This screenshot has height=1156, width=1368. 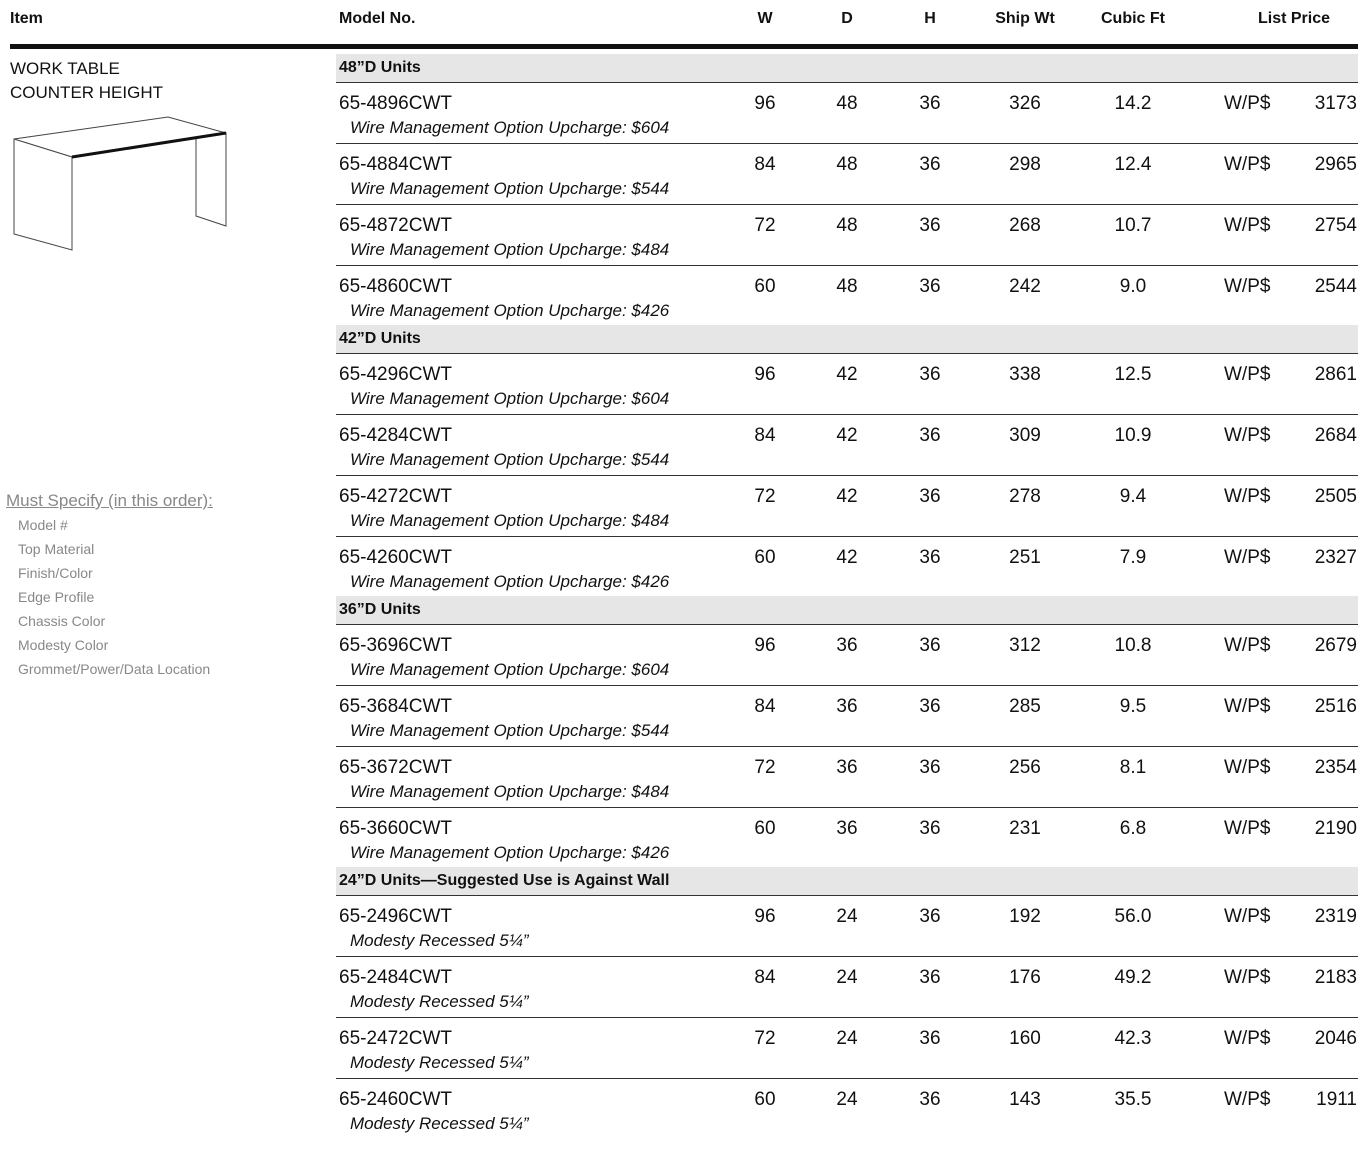 What do you see at coordinates (1335, 1038) in the screenshot?
I see `row-cell: 2046` at bounding box center [1335, 1038].